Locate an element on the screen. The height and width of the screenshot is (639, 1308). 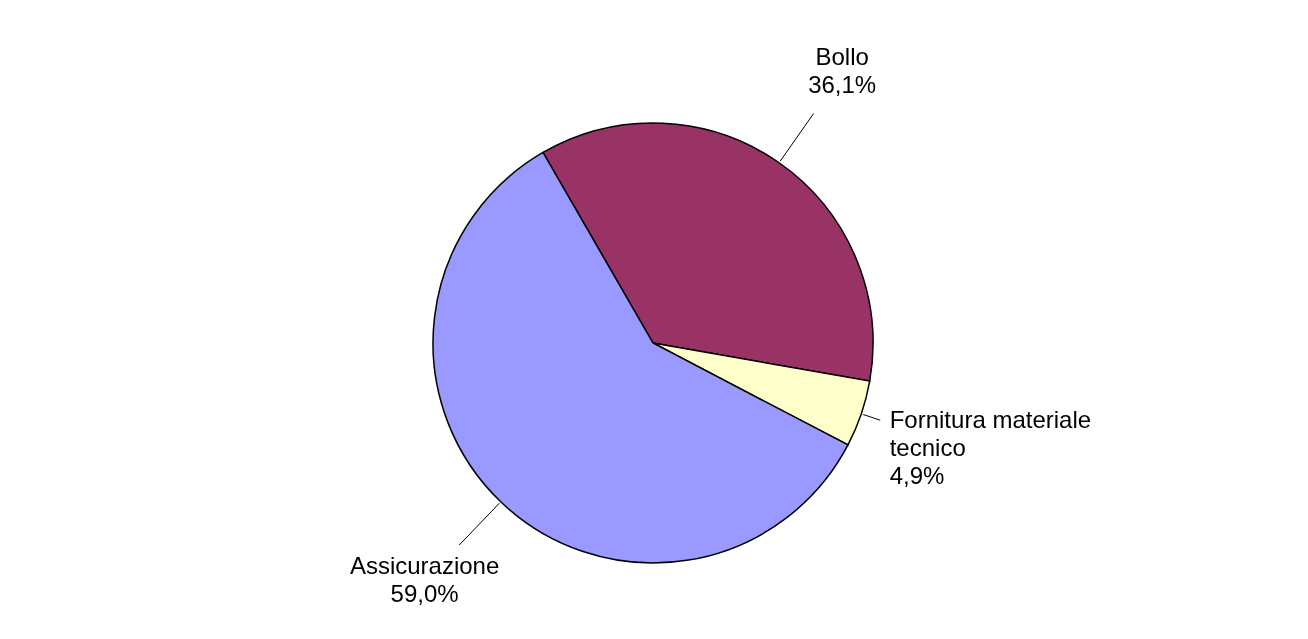
slice-label: Fornitura materiale tecnico is located at coordinates (990, 433).